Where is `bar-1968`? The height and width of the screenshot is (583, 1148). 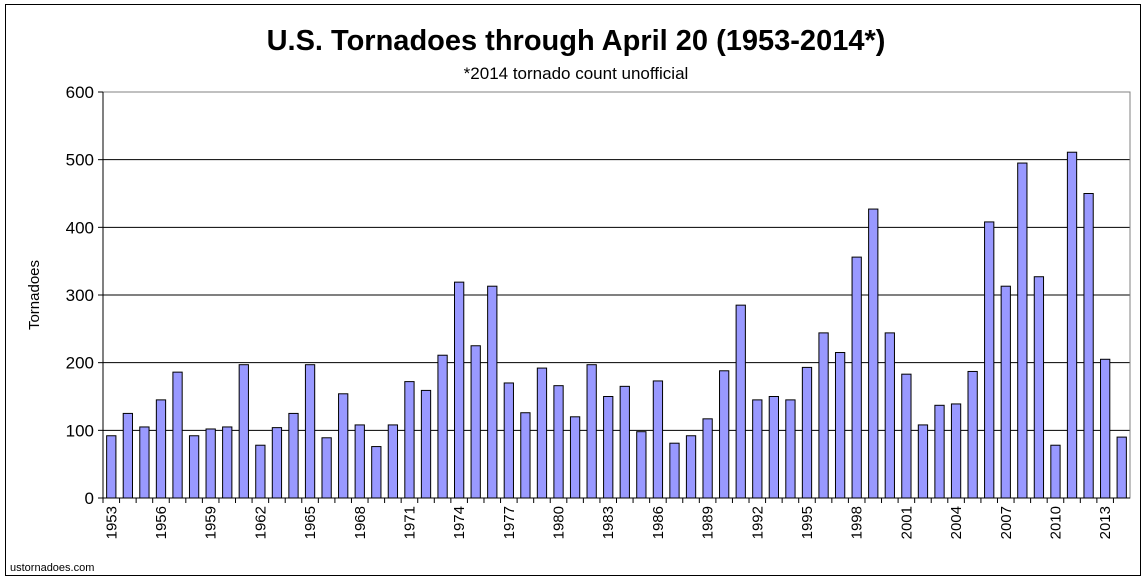 bar-1968 is located at coordinates (359, 461).